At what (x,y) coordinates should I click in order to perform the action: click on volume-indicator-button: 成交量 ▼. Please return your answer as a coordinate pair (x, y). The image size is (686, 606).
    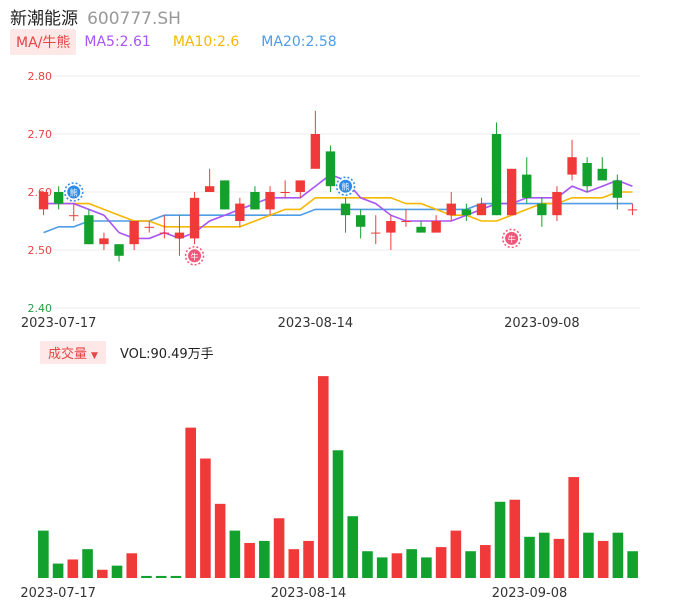
    Looking at the image, I should click on (73, 352).